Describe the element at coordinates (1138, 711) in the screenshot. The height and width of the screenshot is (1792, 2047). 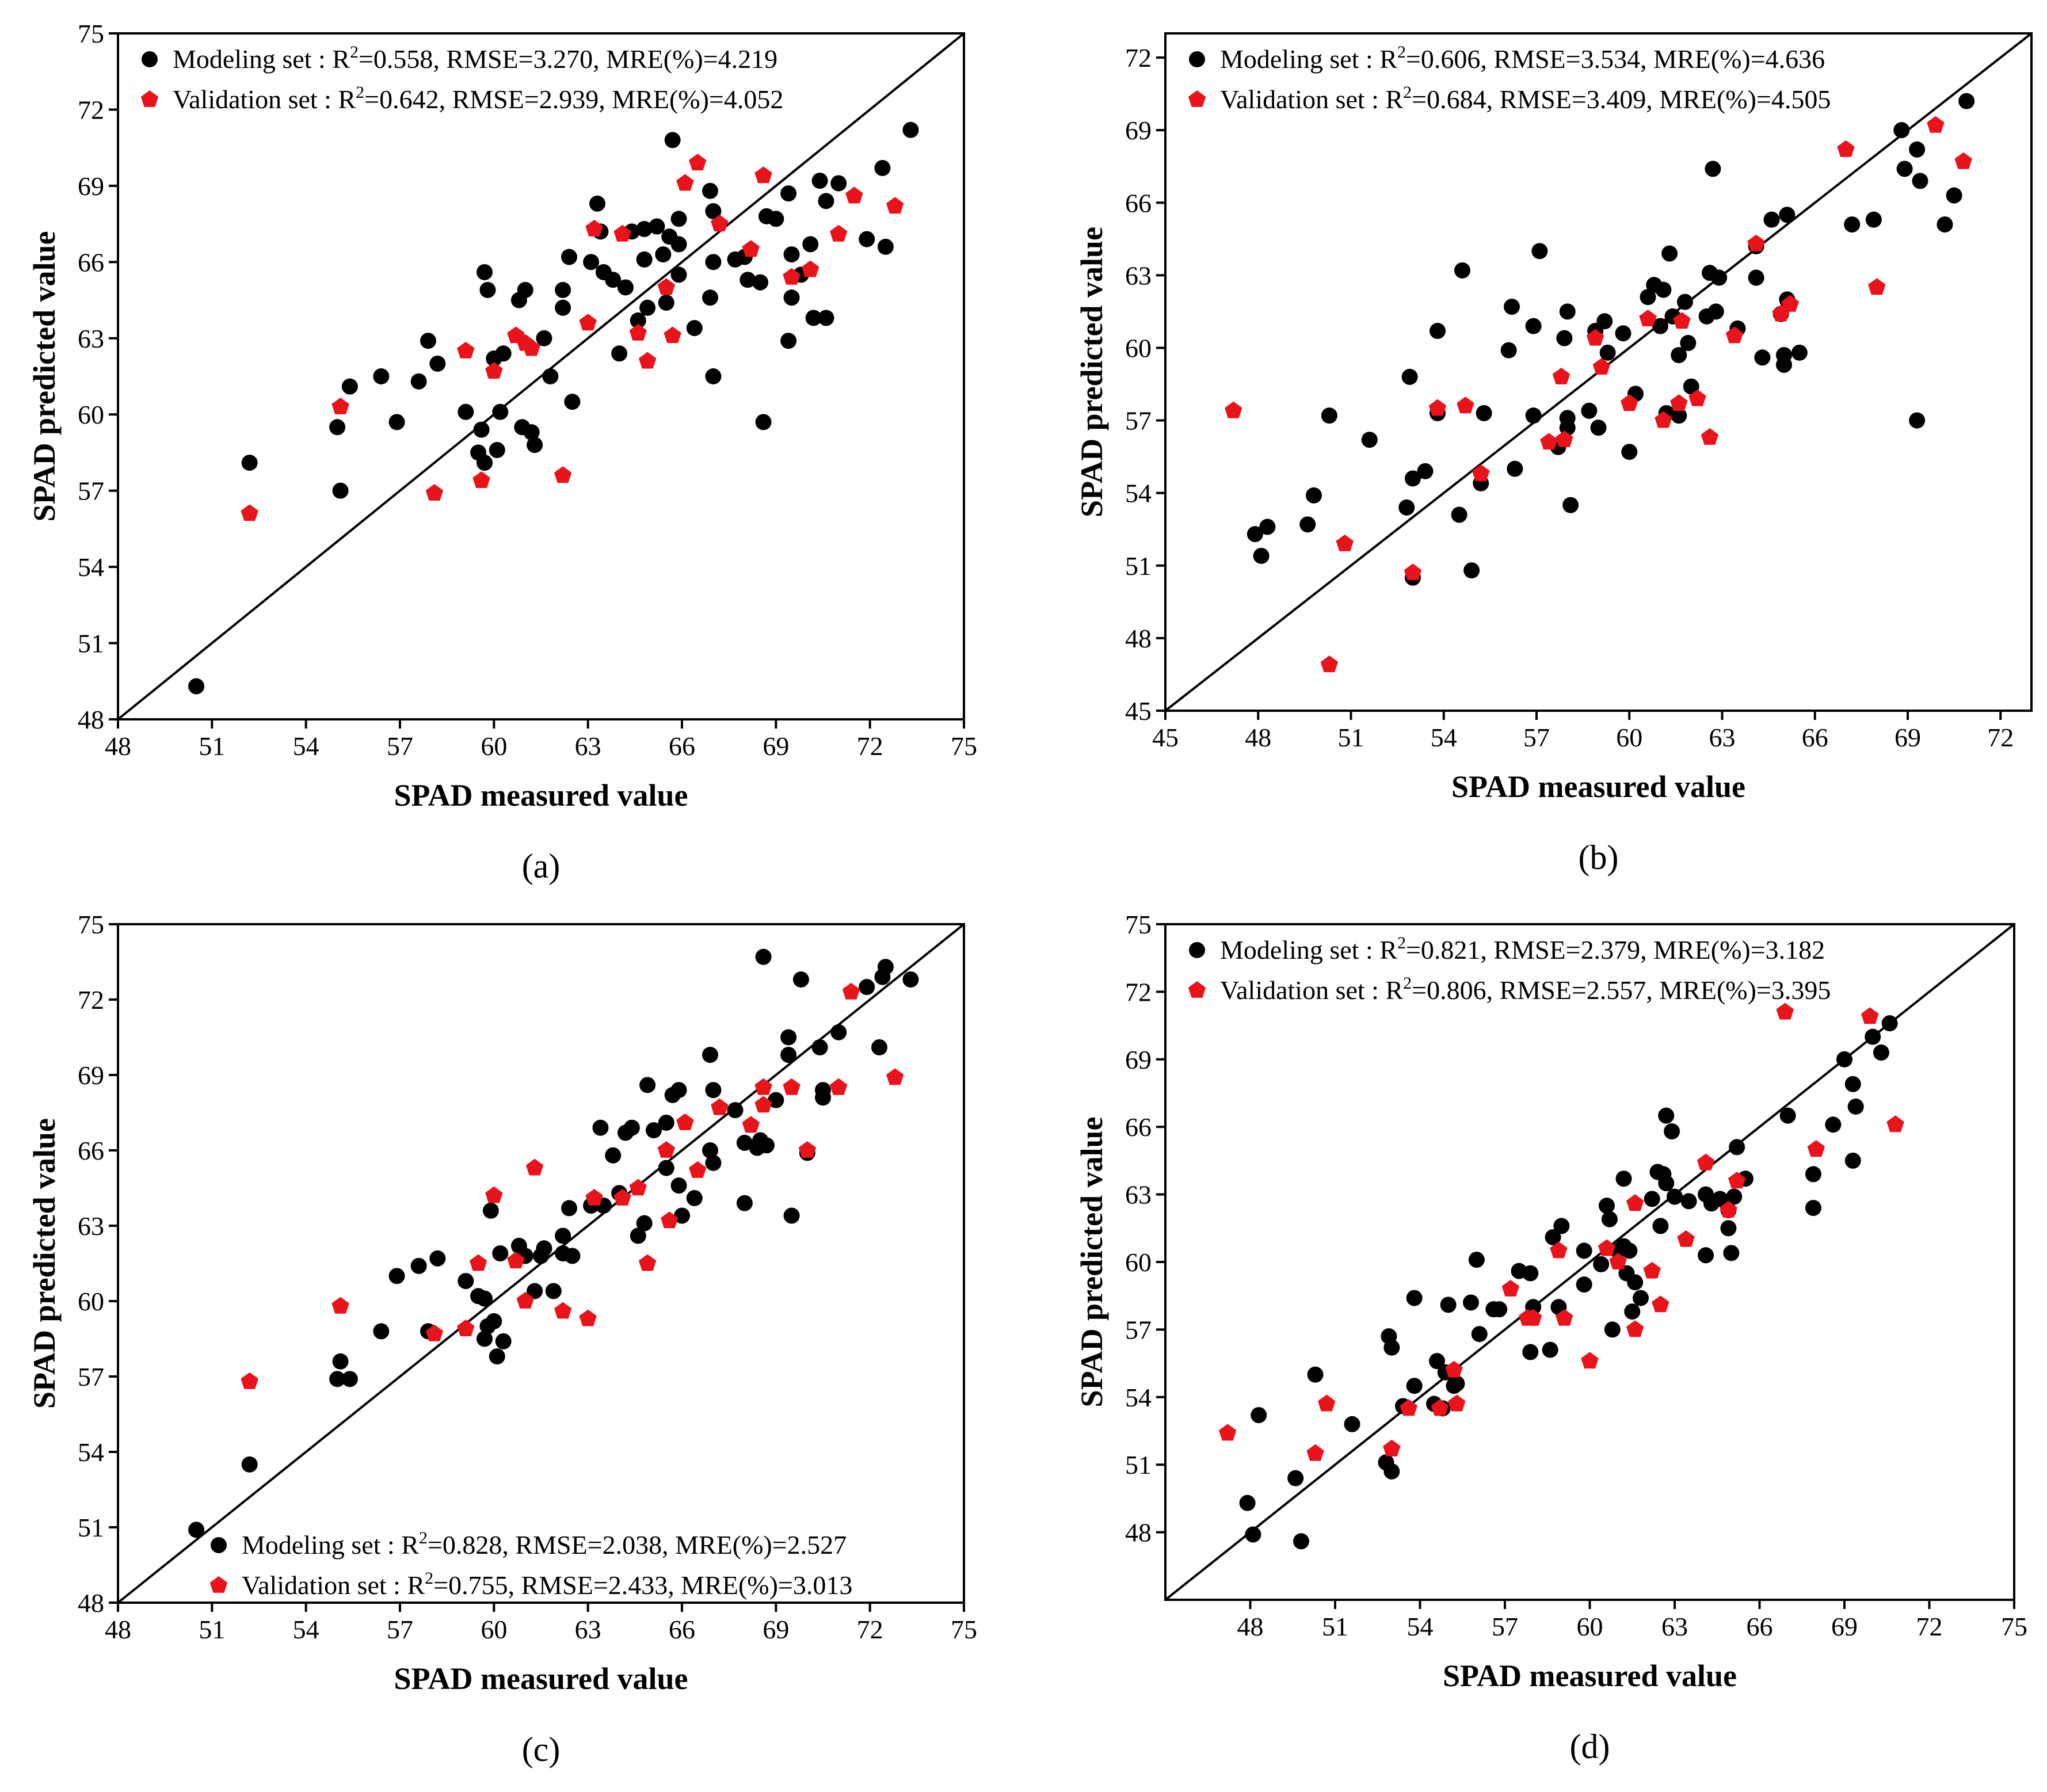
I see `y-tick-label: 45` at that location.